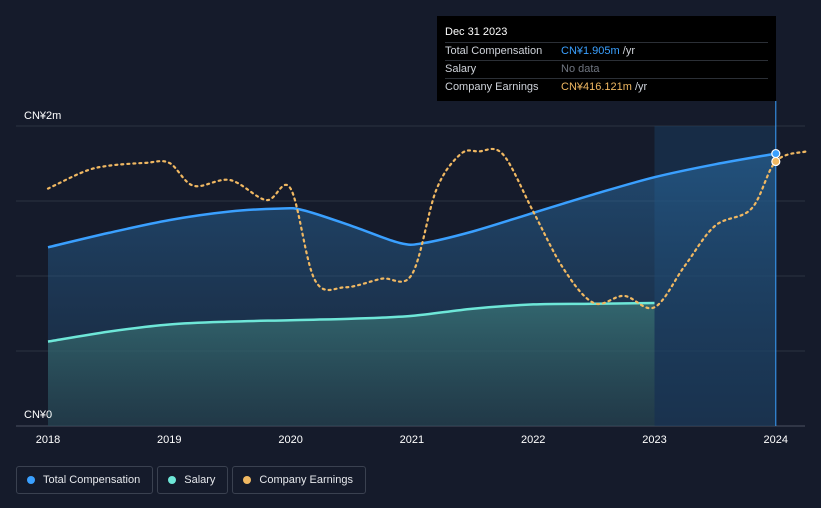 The height and width of the screenshot is (508, 821). What do you see at coordinates (776, 153) in the screenshot?
I see `total-compensation-marker` at bounding box center [776, 153].